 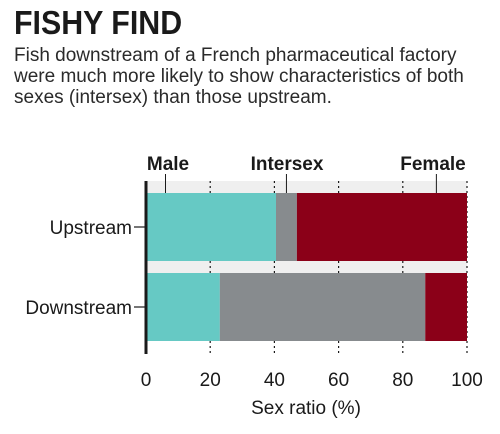 What do you see at coordinates (274, 380) in the screenshot?
I see `x-tick-label-40: 40` at bounding box center [274, 380].